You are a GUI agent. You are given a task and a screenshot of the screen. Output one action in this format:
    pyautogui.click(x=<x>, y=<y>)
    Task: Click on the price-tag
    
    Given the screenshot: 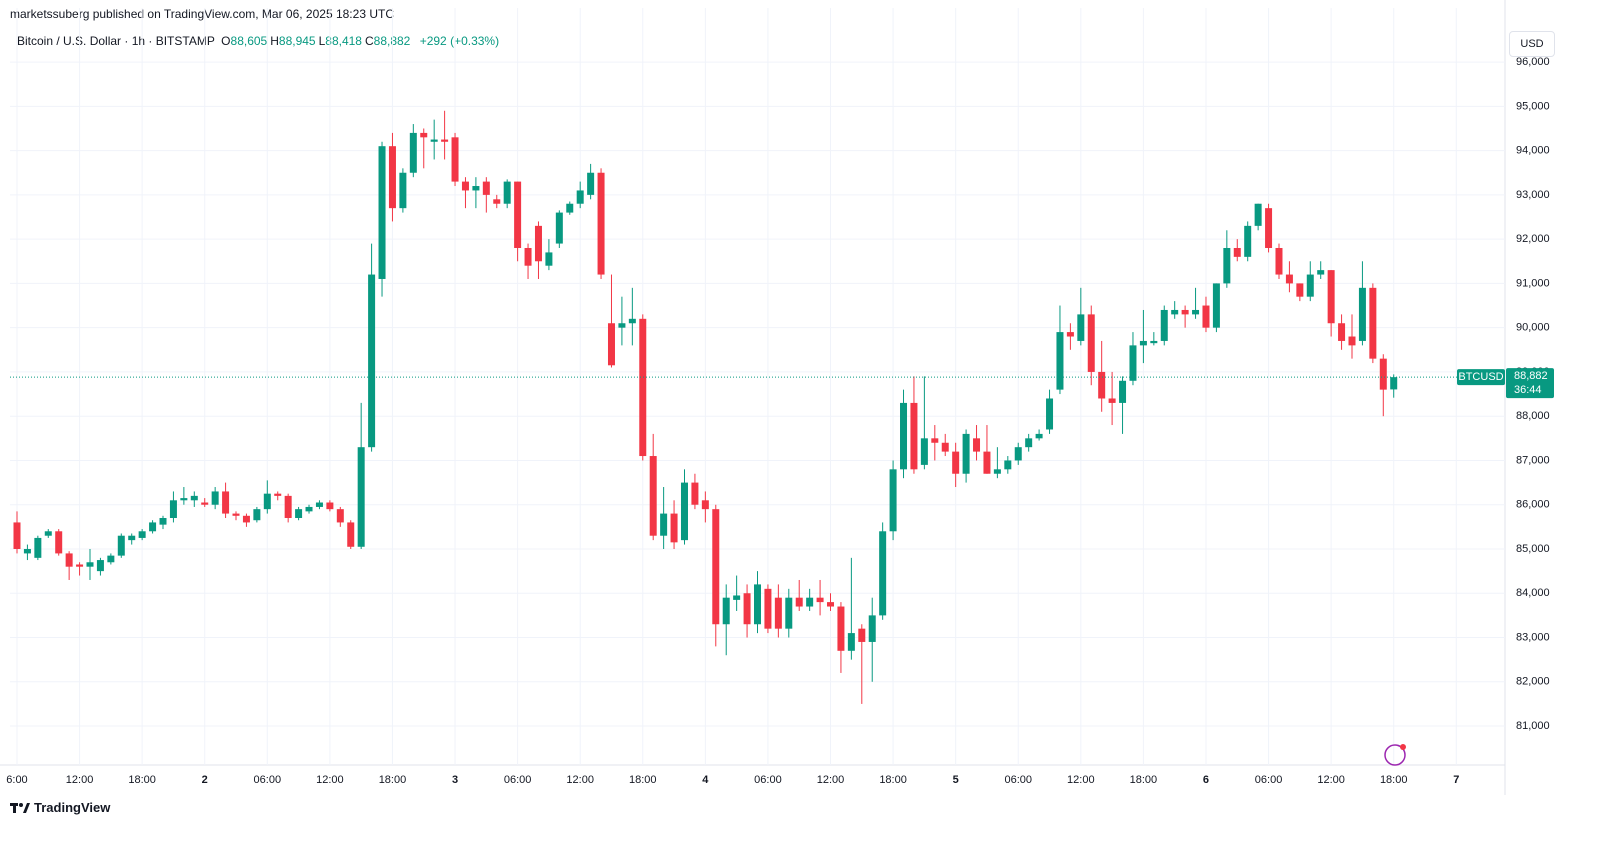 What is the action you would take?
    pyautogui.click(x=1530, y=383)
    